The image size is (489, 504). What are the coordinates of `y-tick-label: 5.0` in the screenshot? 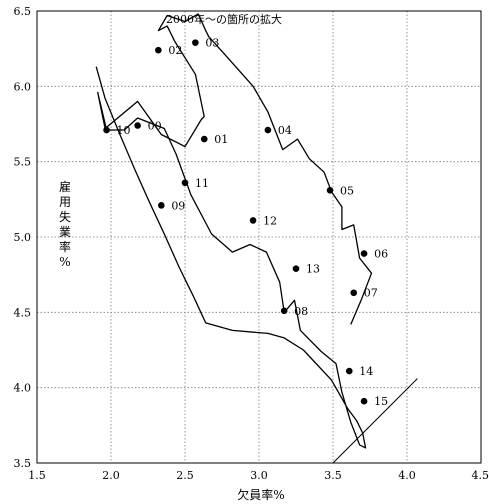 It's located at (23, 237).